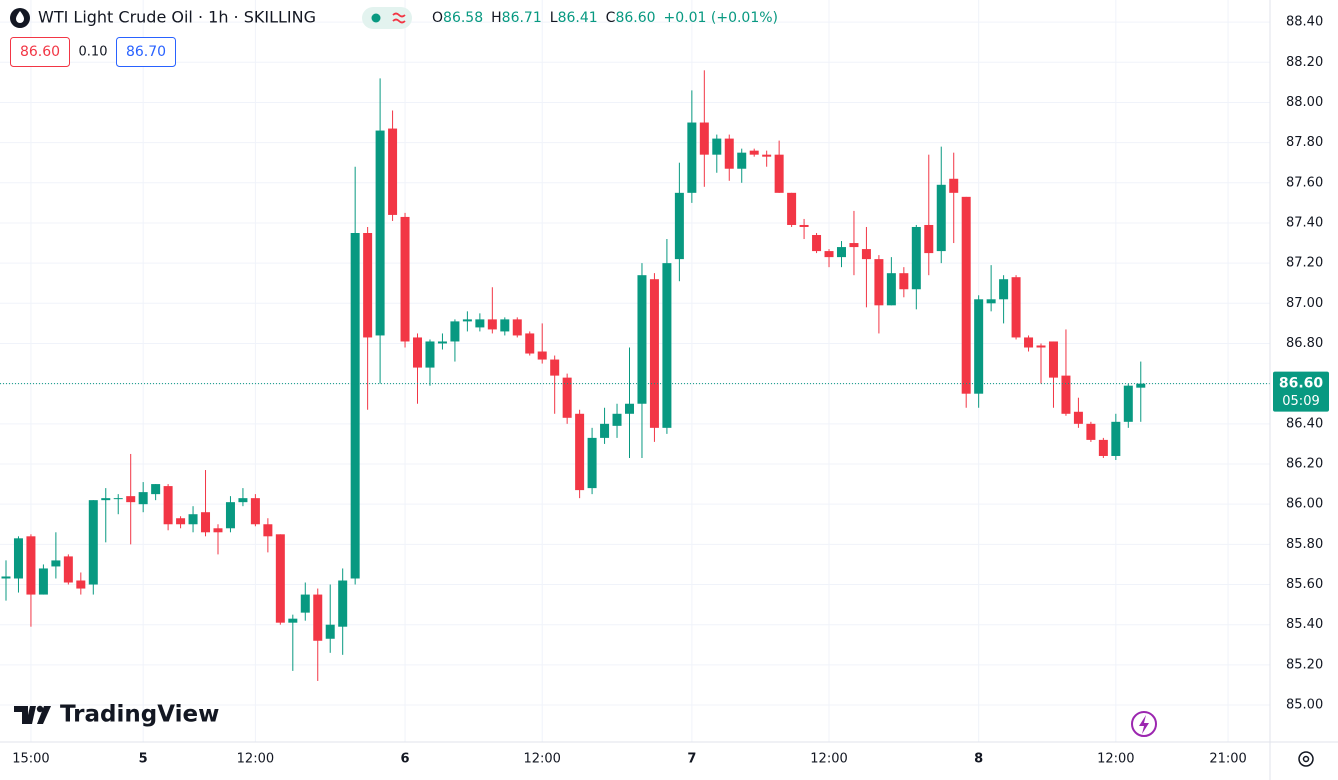 The height and width of the screenshot is (780, 1338). What do you see at coordinates (1304, 544) in the screenshot?
I see `y-tick-label: 85.80` at bounding box center [1304, 544].